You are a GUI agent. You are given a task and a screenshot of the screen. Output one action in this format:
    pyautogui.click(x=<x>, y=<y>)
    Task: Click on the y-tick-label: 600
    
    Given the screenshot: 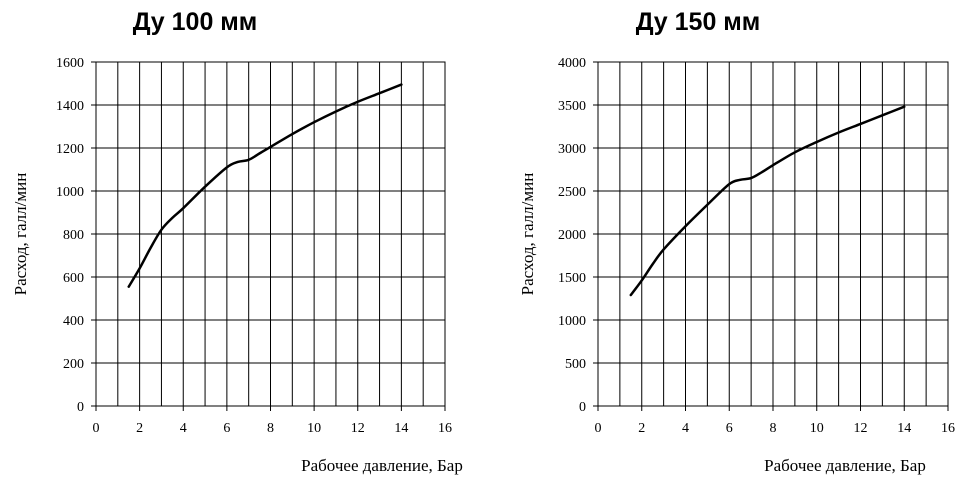 What is the action you would take?
    pyautogui.click(x=73, y=278)
    